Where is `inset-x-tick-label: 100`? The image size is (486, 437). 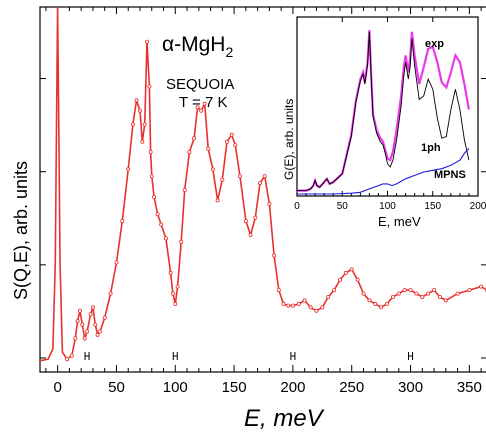 inset-x-tick-label: 100 is located at coordinates (387, 206).